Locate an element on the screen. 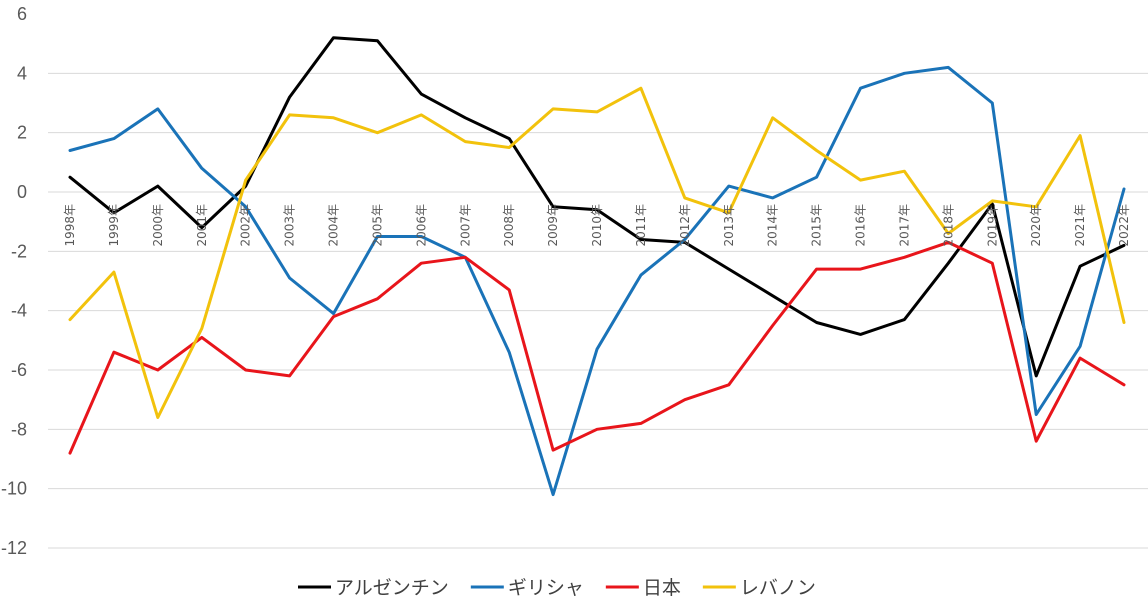 Image resolution: width=1148 pixels, height=608 pixels. legend-item: アルゼンチン is located at coordinates (373, 588).